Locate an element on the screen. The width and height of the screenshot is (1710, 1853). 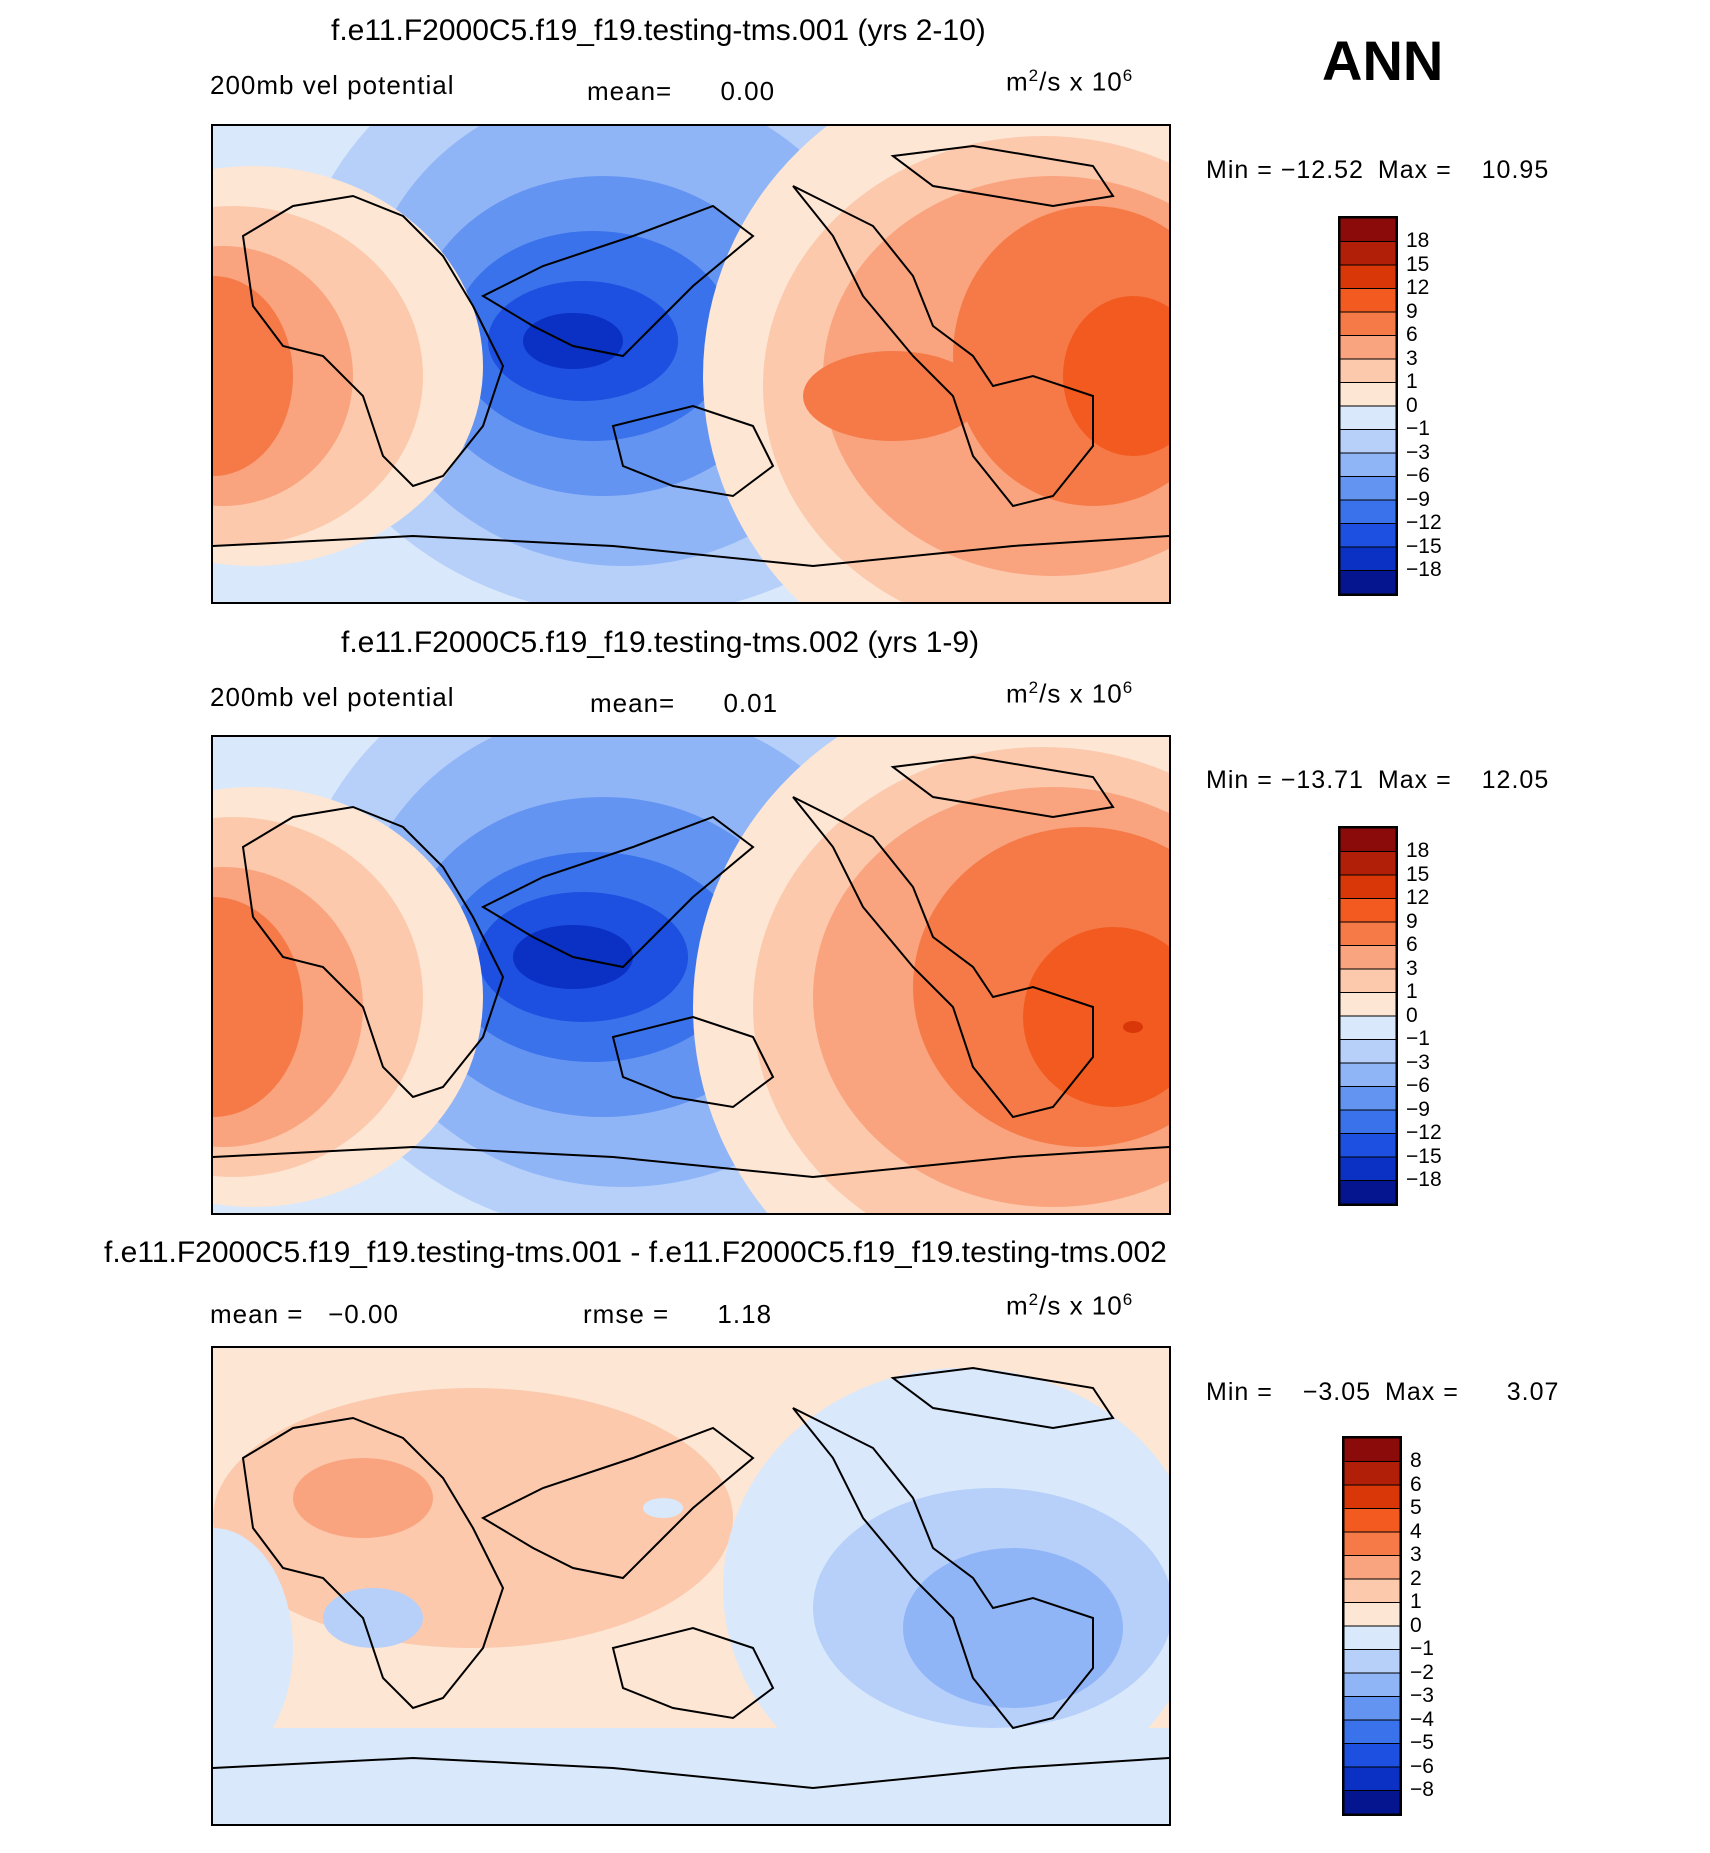
panel-3-max-label: Max = is located at coordinates (1422, 1392).